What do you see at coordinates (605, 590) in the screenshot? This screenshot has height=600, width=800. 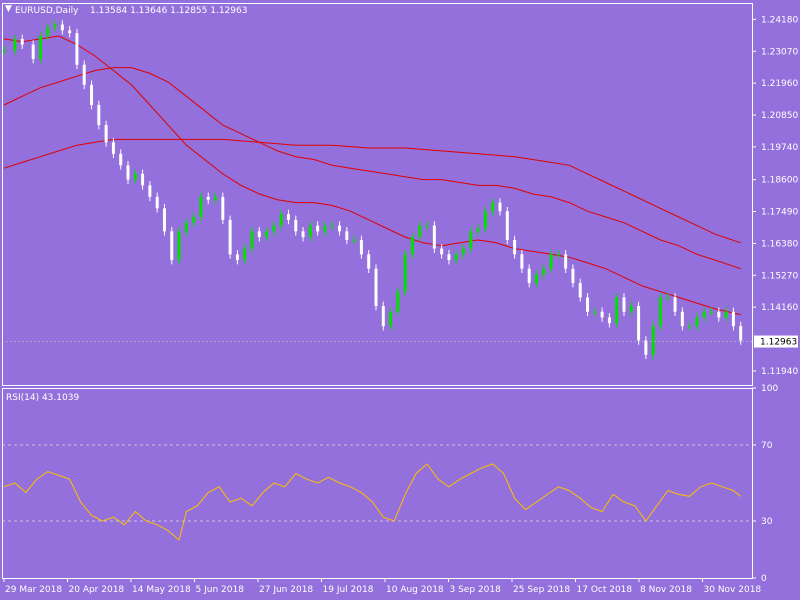 I see `time-tick-label: 17 Oct 2018` at bounding box center [605, 590].